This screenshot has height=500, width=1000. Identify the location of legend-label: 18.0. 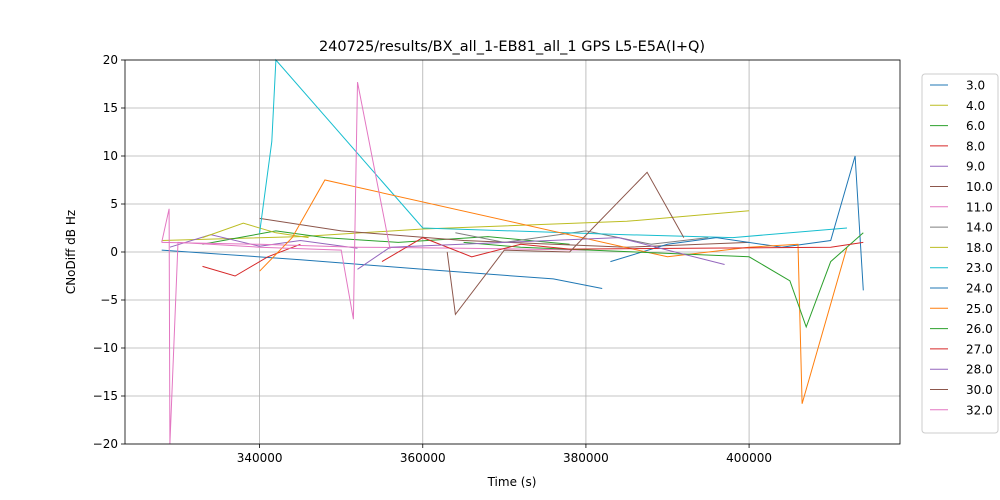
(979, 248).